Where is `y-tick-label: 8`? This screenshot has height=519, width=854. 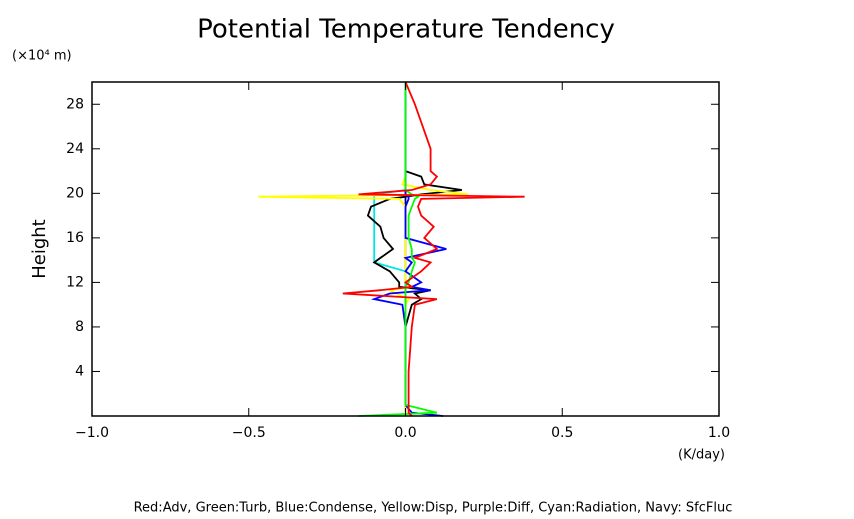
y-tick-label: 8 is located at coordinates (79, 327).